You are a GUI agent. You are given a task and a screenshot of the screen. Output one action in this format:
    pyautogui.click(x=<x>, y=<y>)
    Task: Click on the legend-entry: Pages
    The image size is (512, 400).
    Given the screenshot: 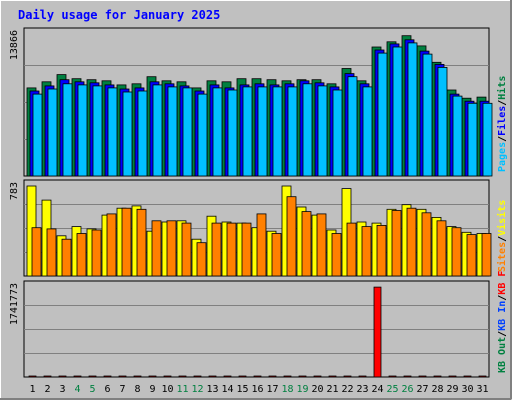 What is the action you would take?
    pyautogui.click(x=502, y=157)
    